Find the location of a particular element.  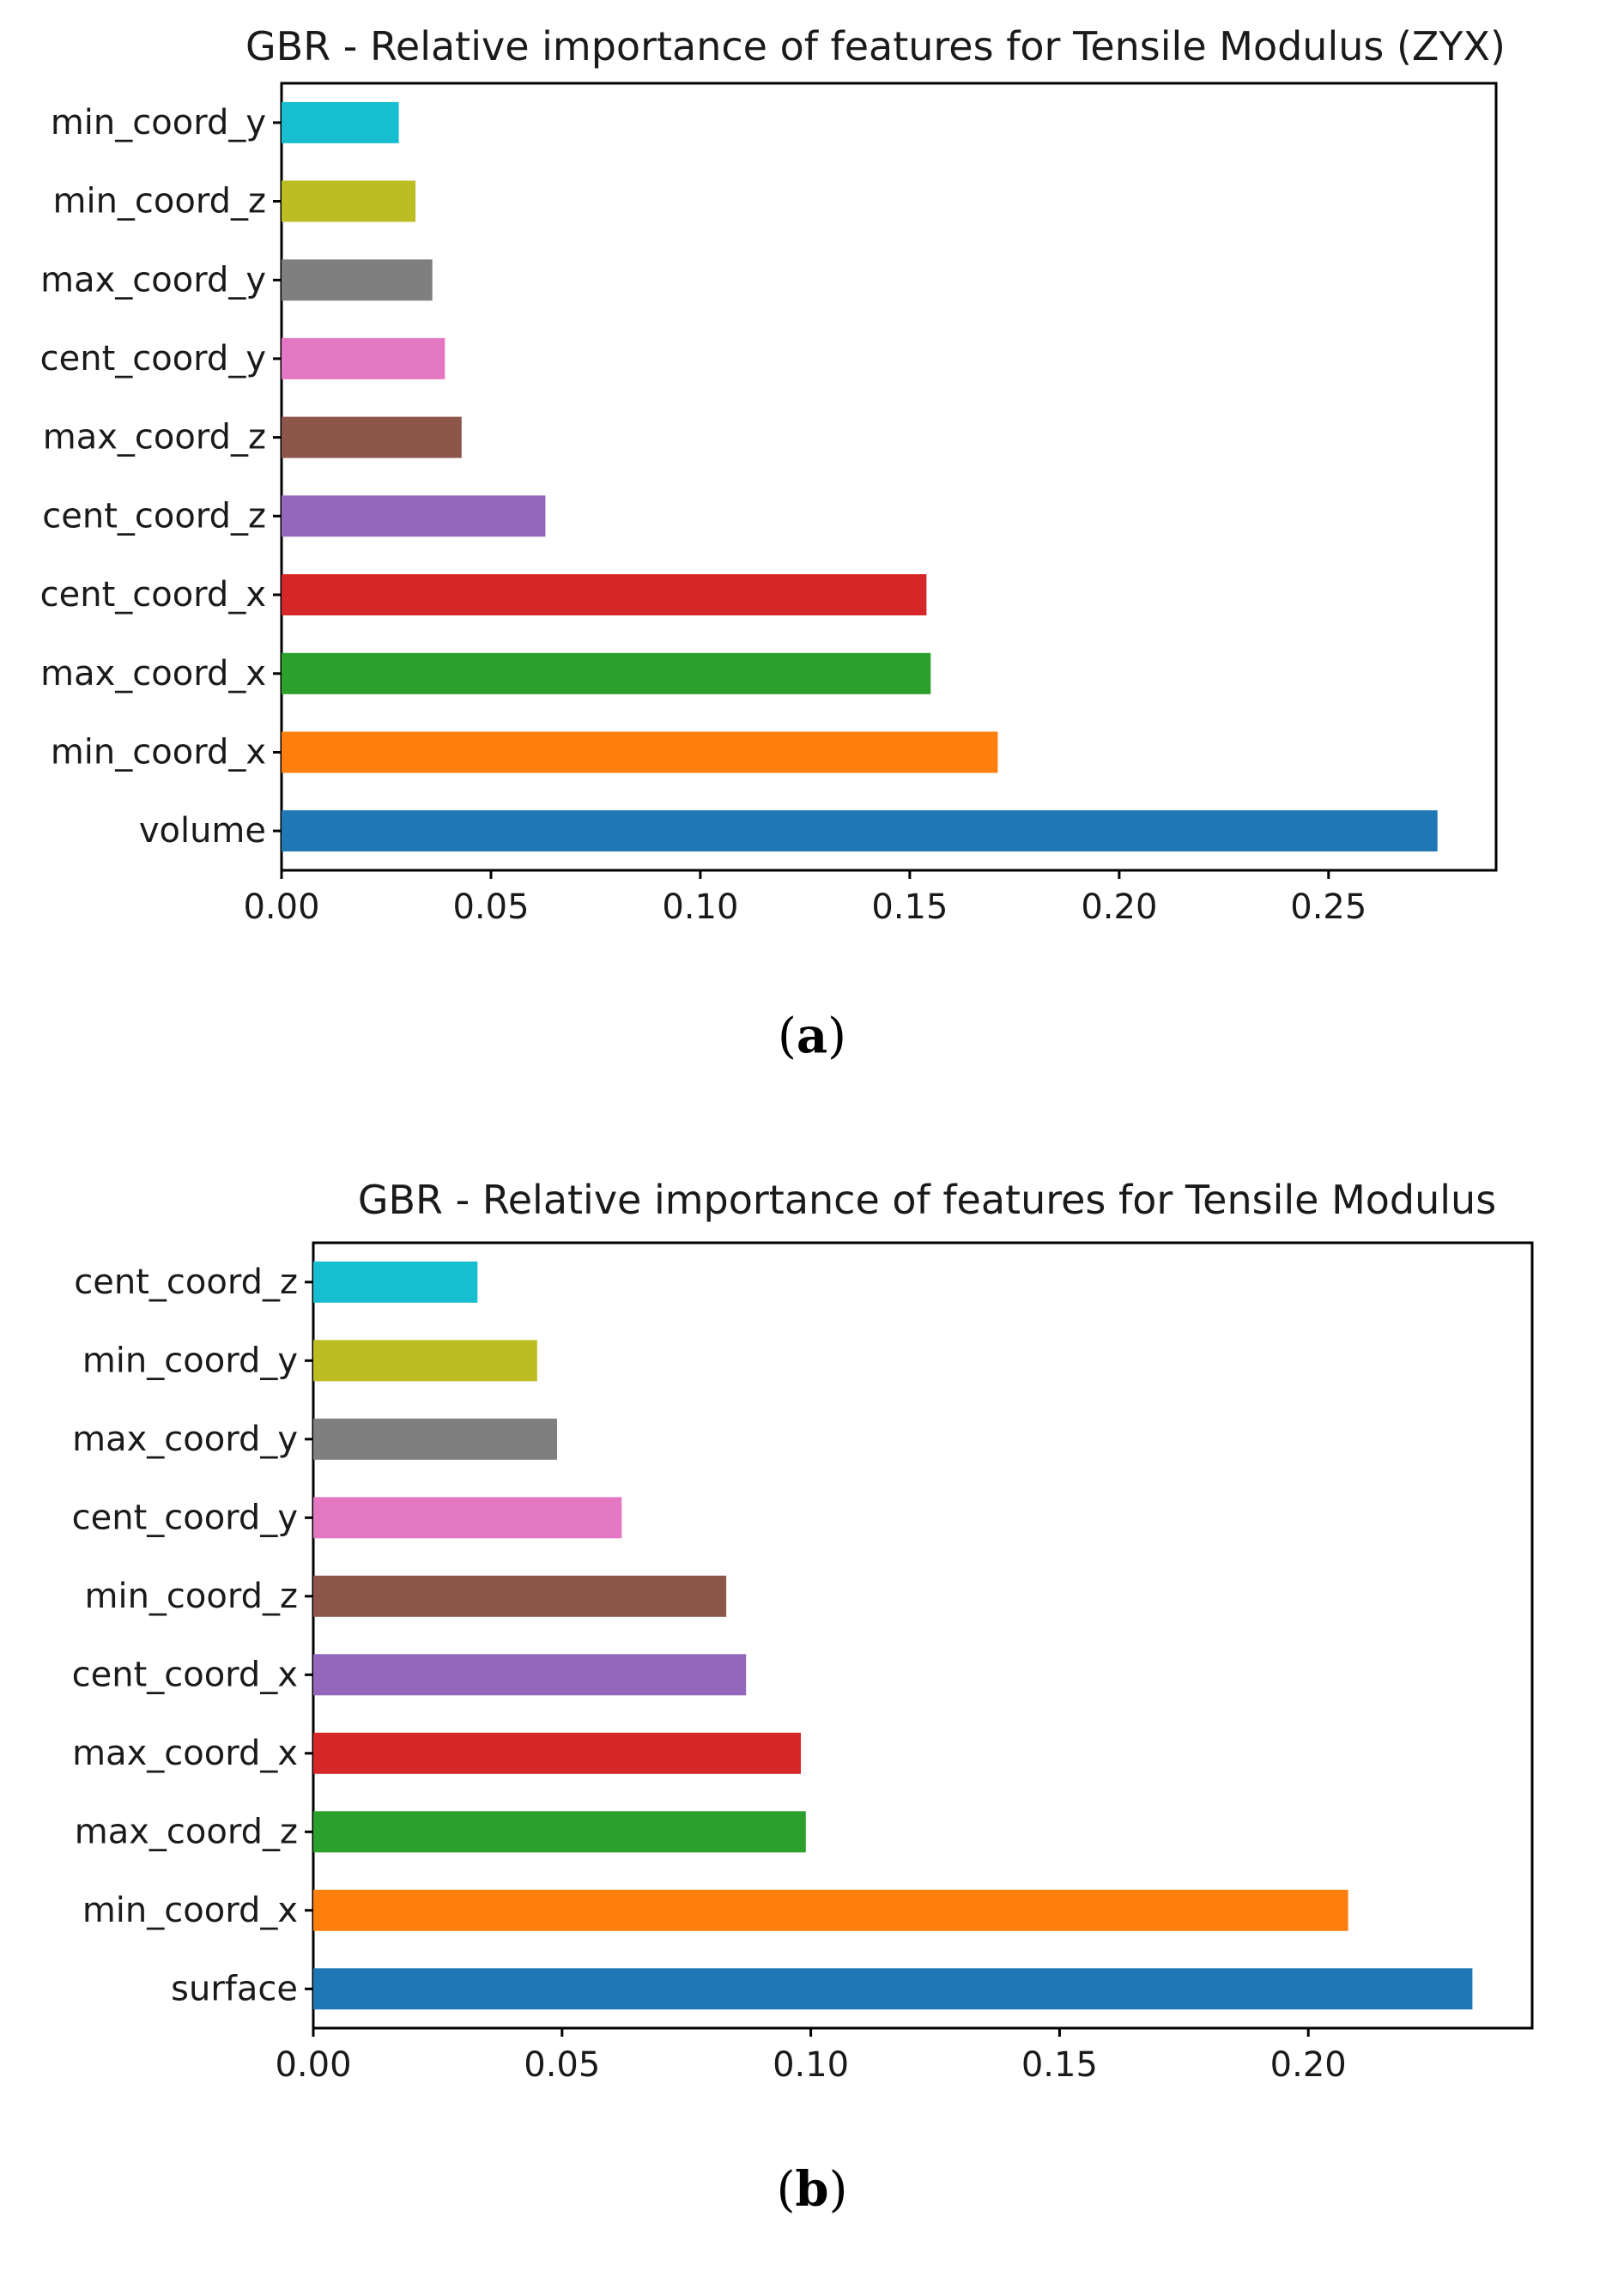

x-tick-label-a-1: 0.05 is located at coordinates (490, 907).